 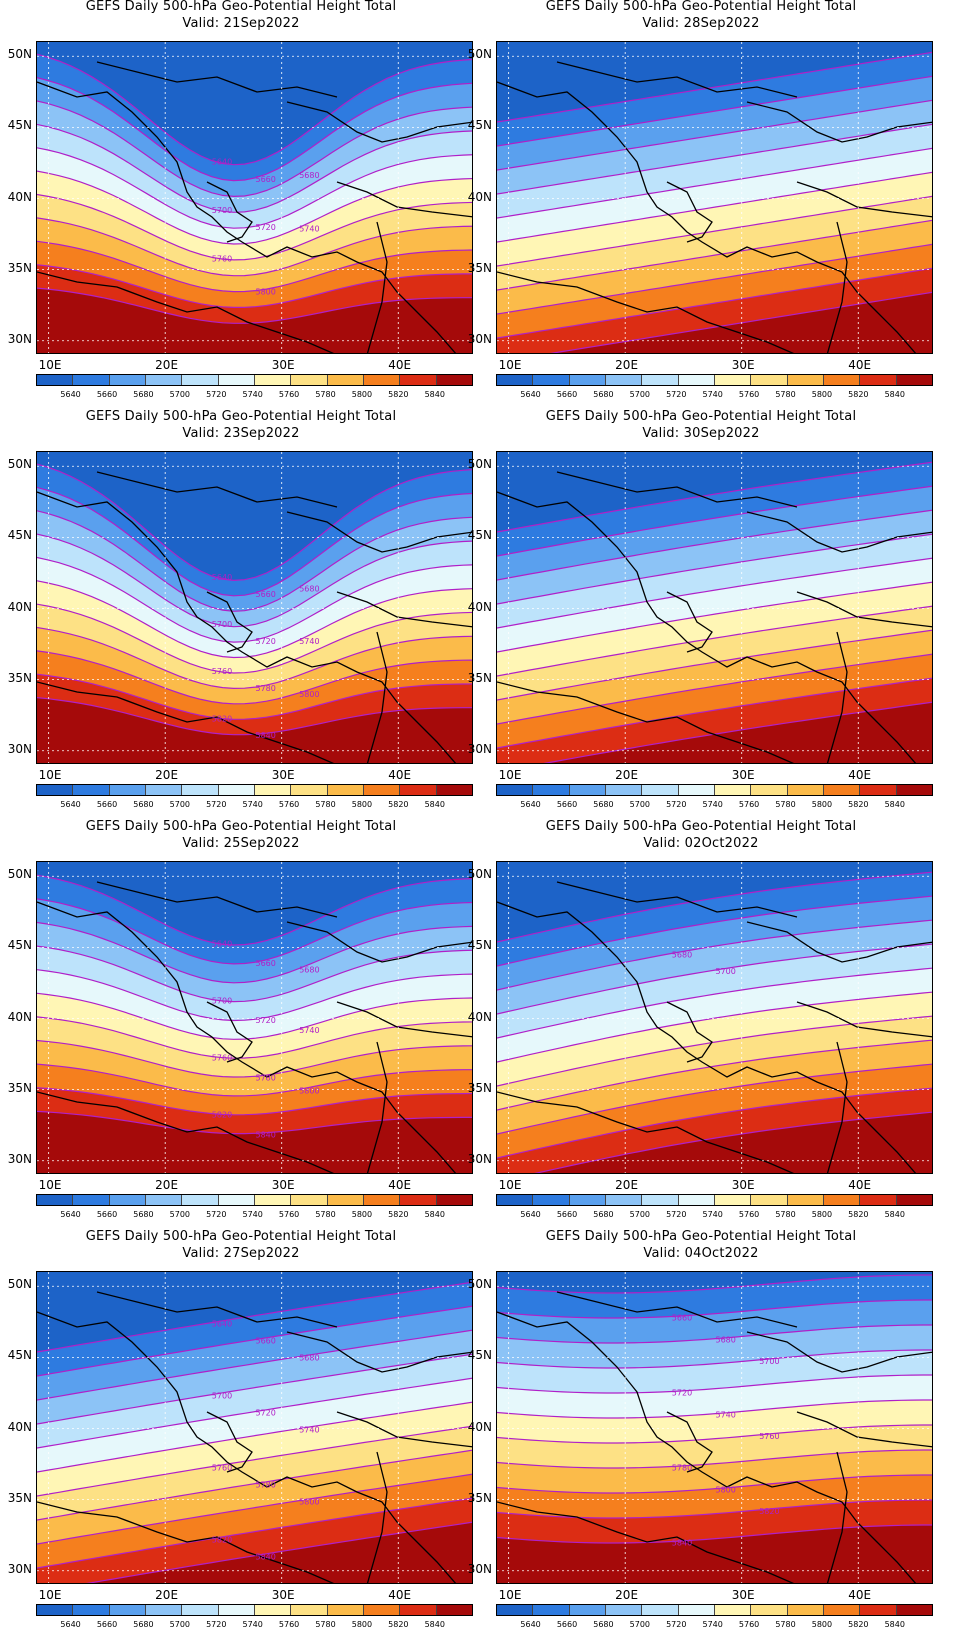 I want to click on contour-label: 5640, so click(x=222, y=162).